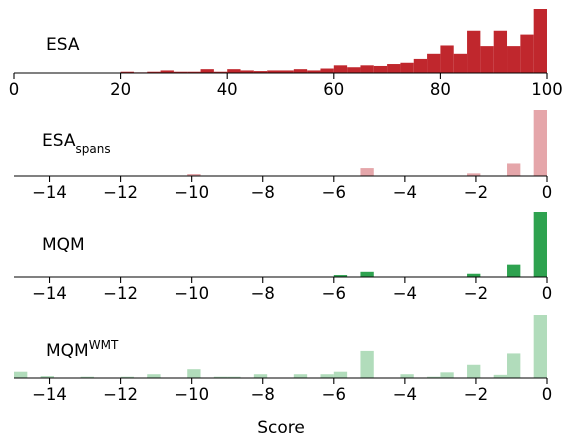 The width and height of the screenshot is (569, 439). Describe the element at coordinates (333, 89) in the screenshot. I see `x-tick-label: 60` at that location.